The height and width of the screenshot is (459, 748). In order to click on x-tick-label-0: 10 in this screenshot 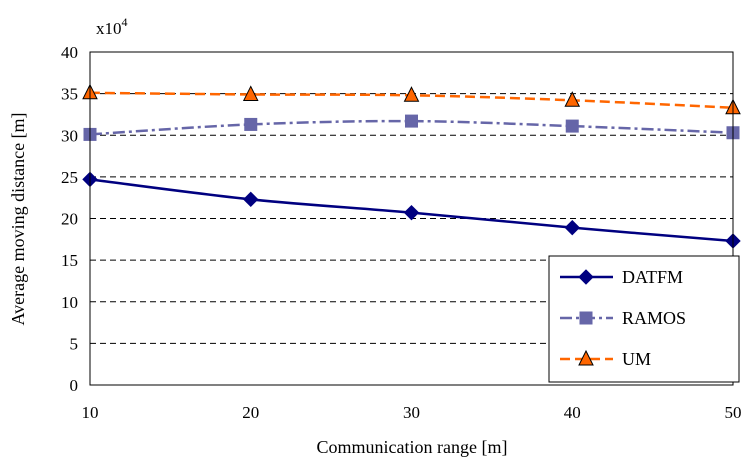, I will do `click(90, 412)`.